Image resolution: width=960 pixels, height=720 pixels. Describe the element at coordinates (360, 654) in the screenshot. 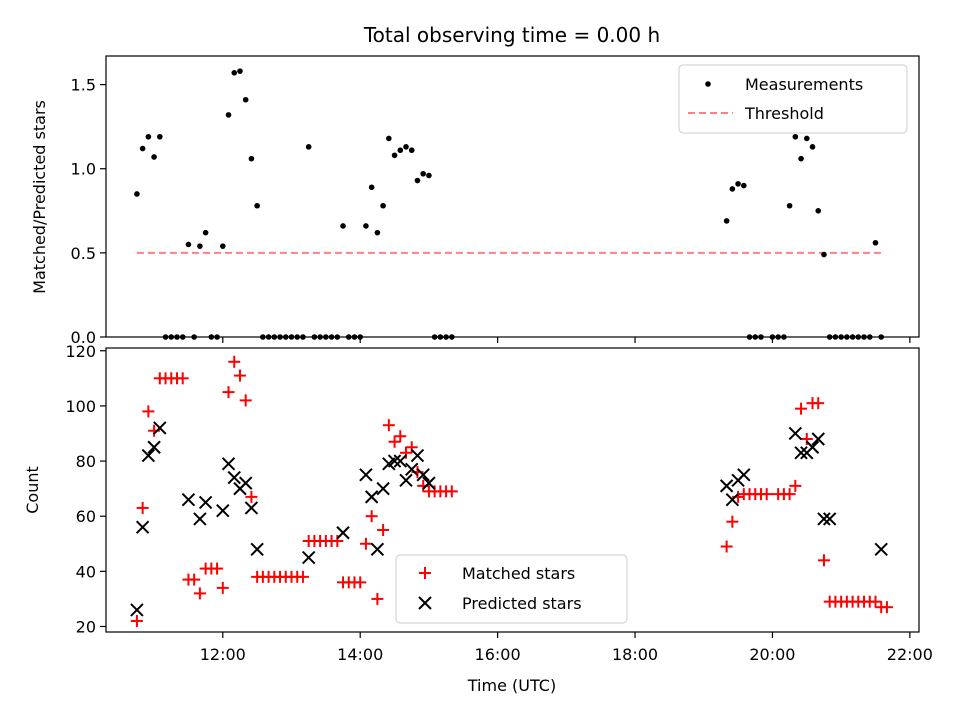

I see `bottom-x-tick-label: 14:00` at that location.